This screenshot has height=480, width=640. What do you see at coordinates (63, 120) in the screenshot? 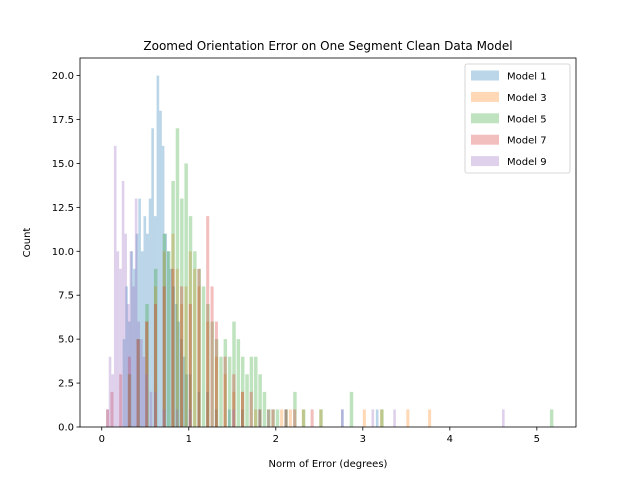
I see `y-tick-label: 17.5` at bounding box center [63, 120].